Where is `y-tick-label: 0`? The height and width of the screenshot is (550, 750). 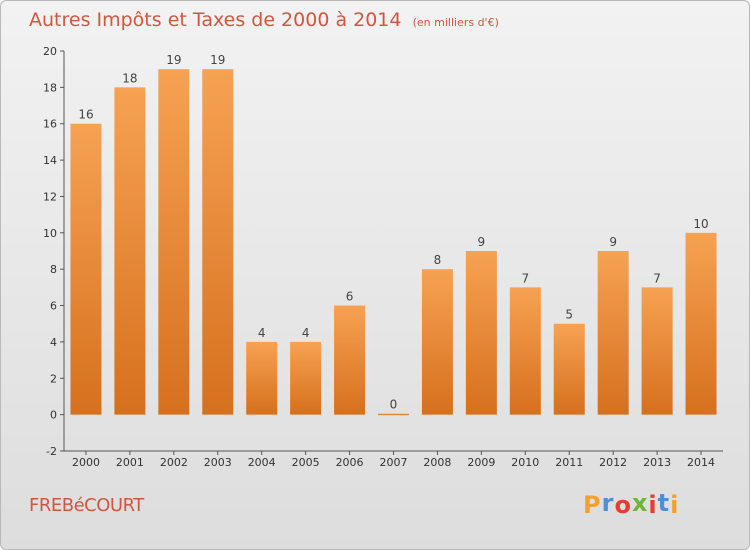 y-tick-label: 0 is located at coordinates (53, 415).